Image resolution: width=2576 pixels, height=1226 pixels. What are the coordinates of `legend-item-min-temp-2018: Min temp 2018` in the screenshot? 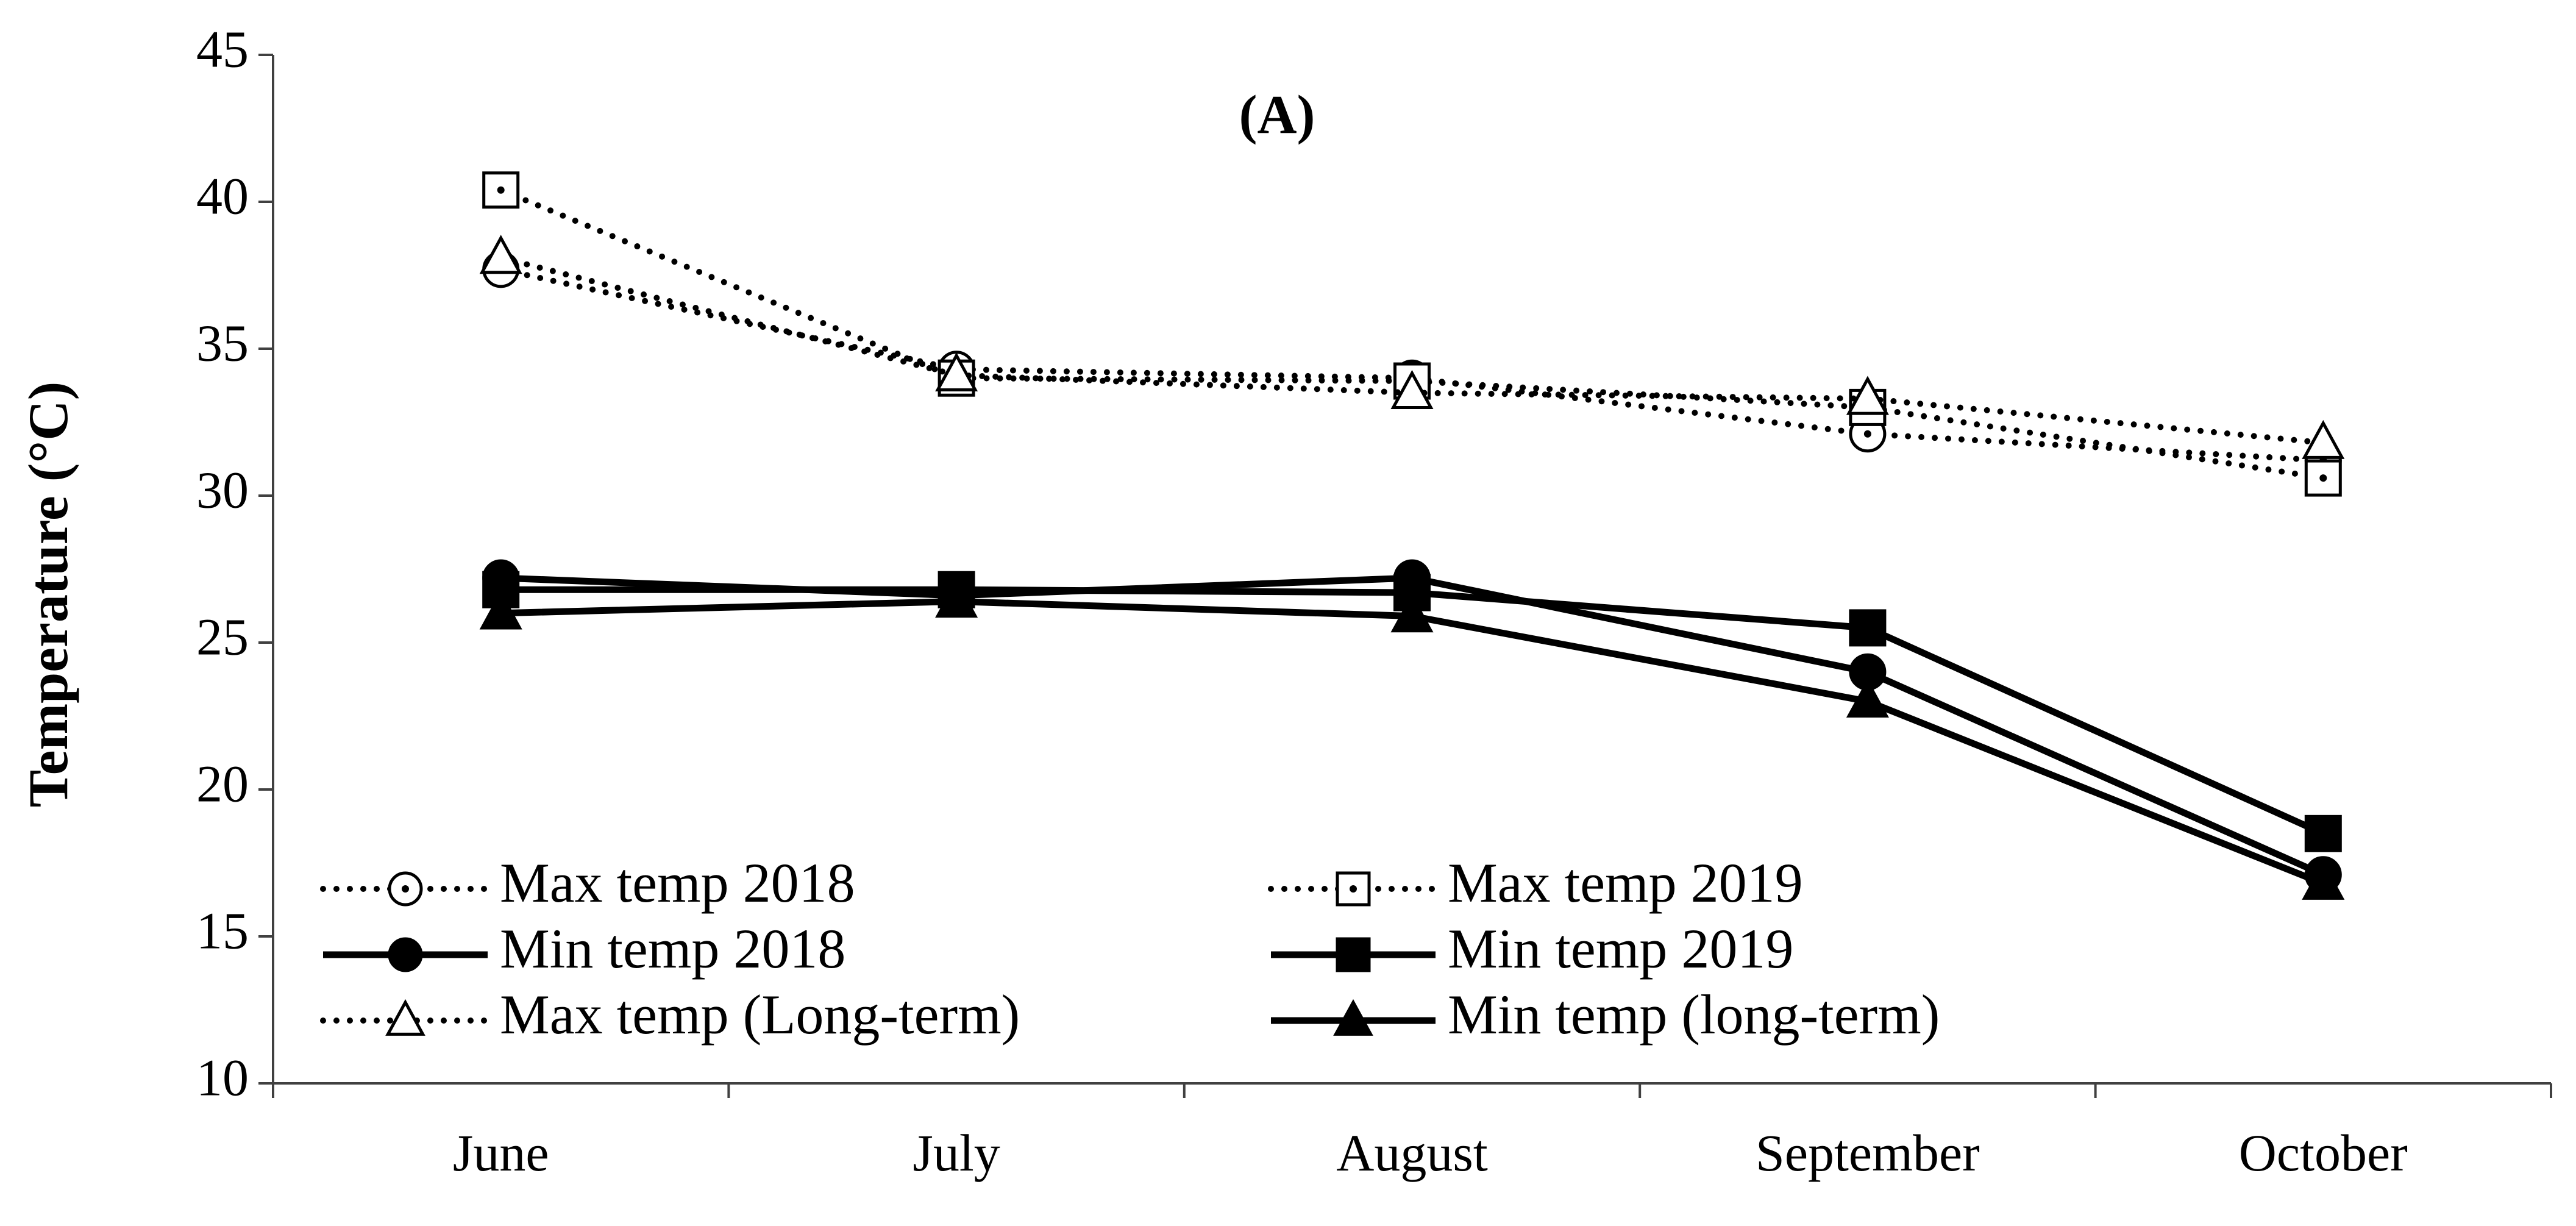 It's located at (584, 949).